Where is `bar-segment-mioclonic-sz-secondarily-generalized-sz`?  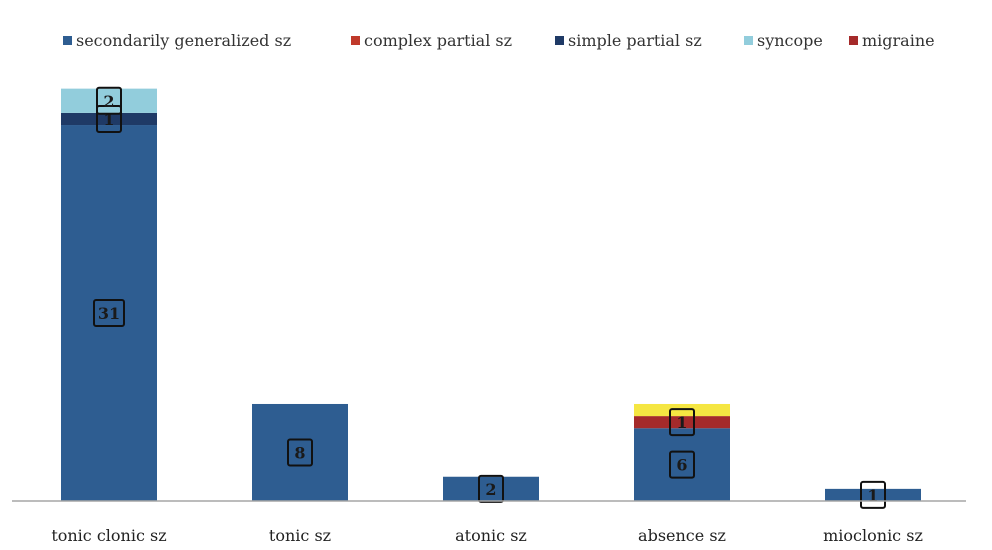 bar-segment-mioclonic-sz-secondarily-generalized-sz is located at coordinates (873, 494).